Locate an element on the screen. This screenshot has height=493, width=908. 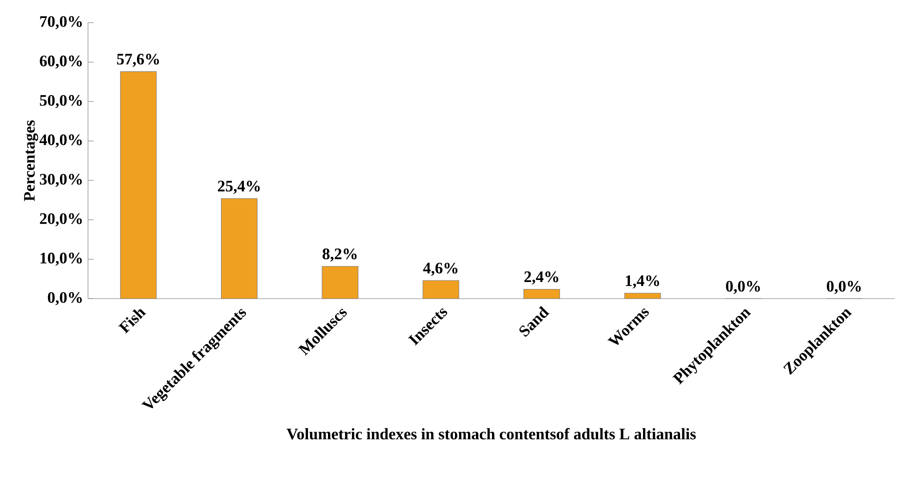
x-axis-title: Volumetric indexes in stomach contentsof adults L altianalis is located at coordinates (491, 434).